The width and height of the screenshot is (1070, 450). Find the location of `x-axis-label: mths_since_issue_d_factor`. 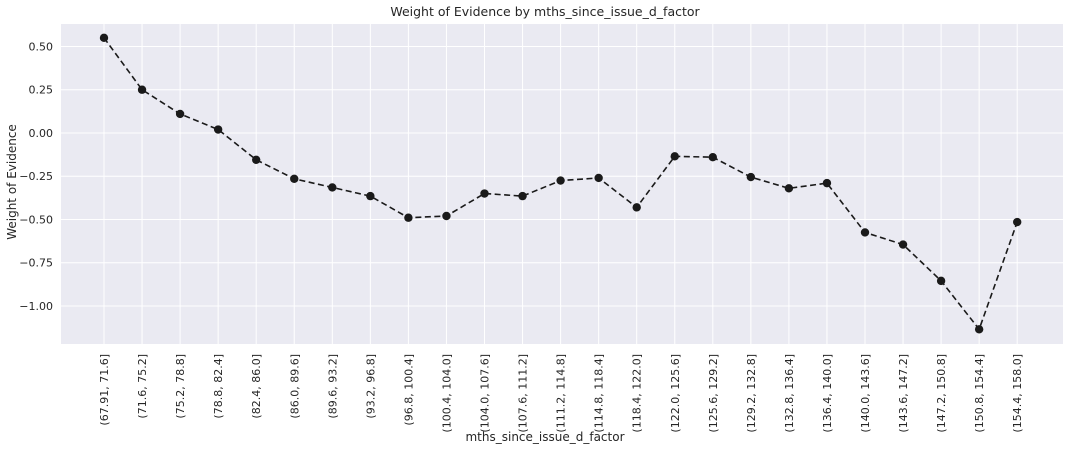

x-axis-label: mths_since_issue_d_factor is located at coordinates (544, 437).